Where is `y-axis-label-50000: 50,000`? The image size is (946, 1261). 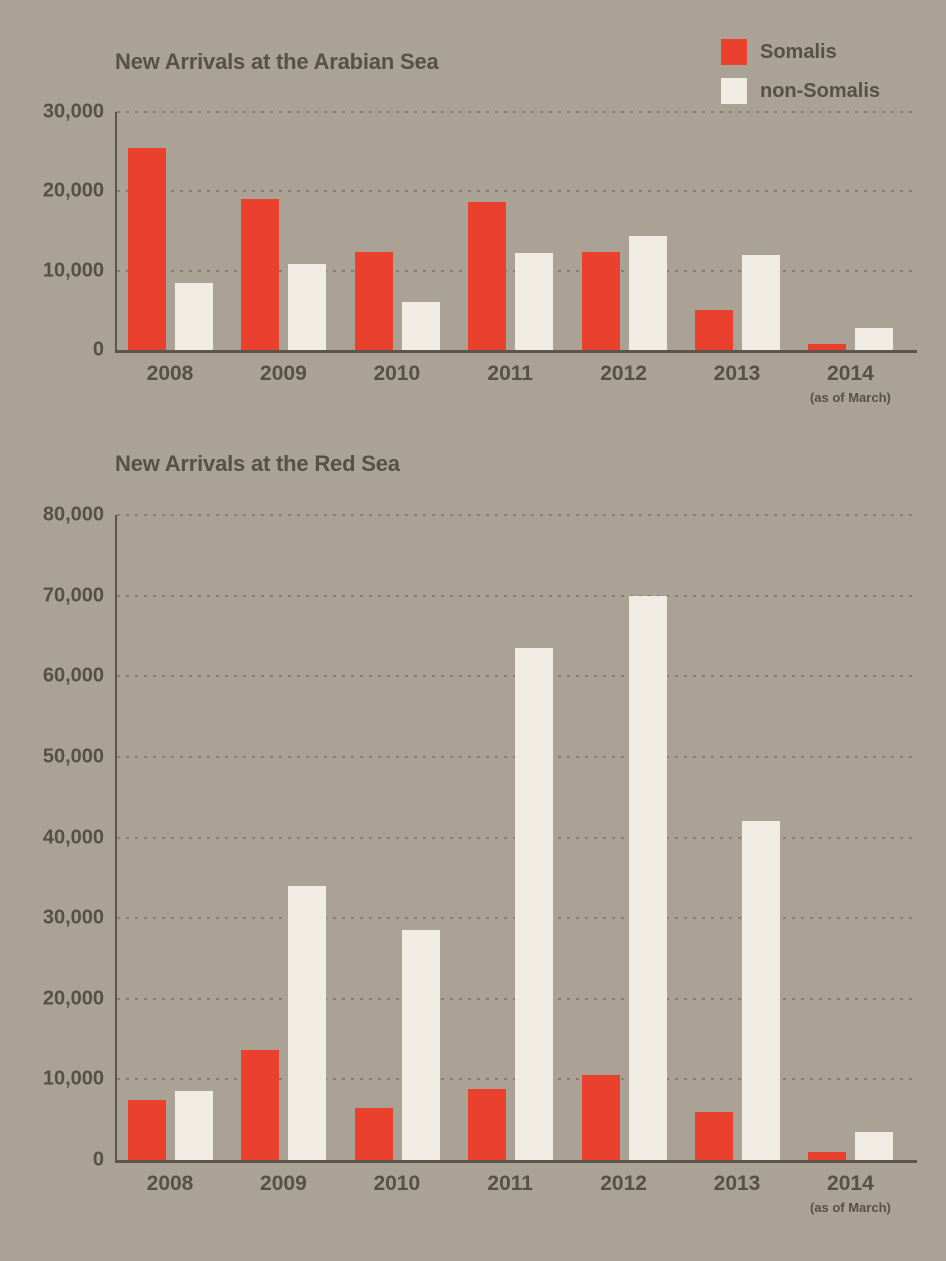
y-axis-label-50000: 50,000 is located at coordinates (73, 756).